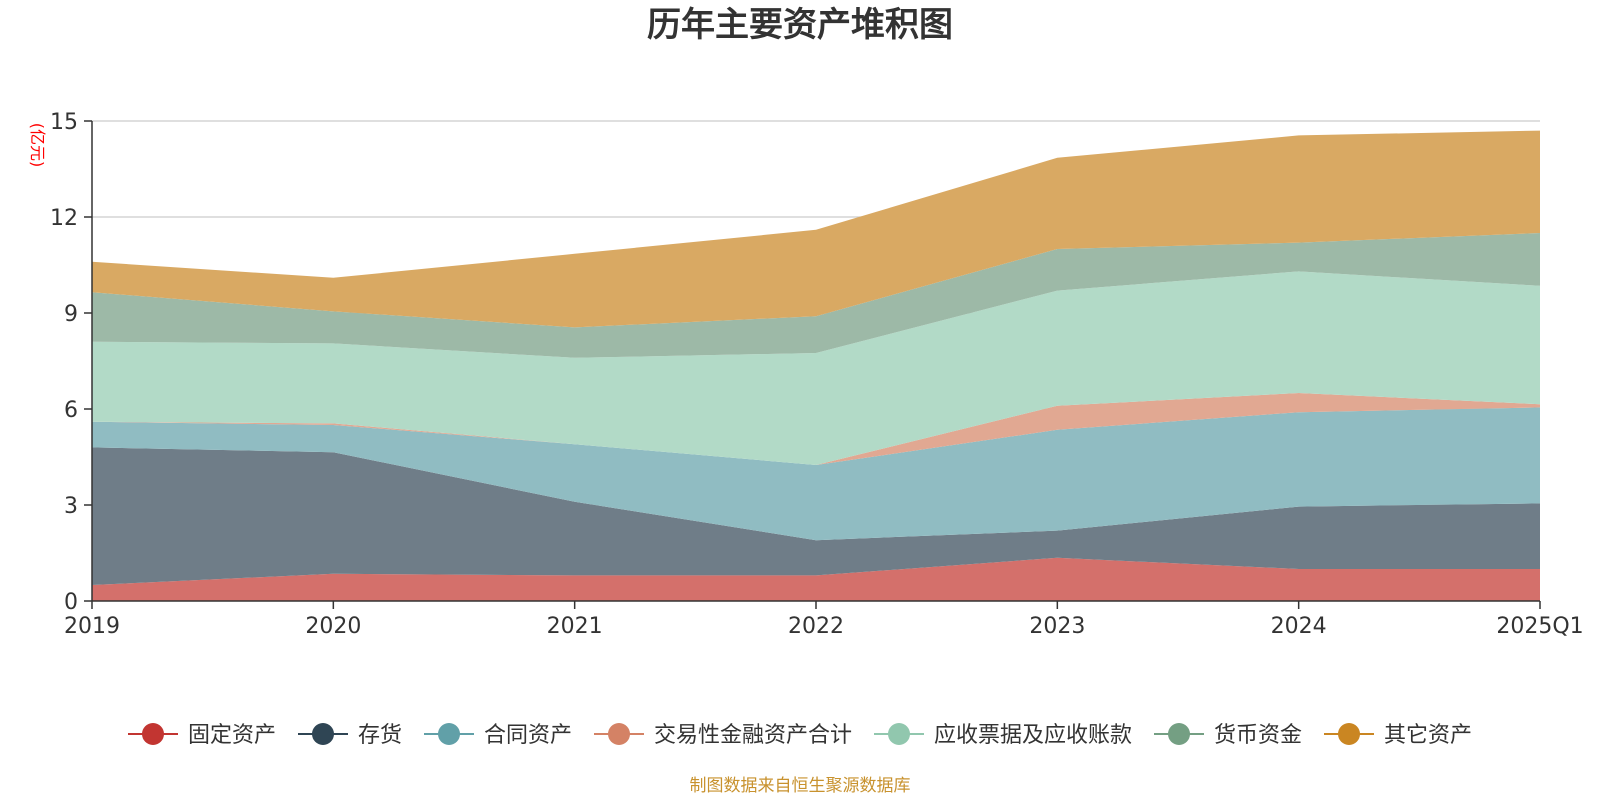 Image resolution: width=1600 pixels, height=800 pixels. What do you see at coordinates (64, 218) in the screenshot?
I see `y-tick-label: 12` at bounding box center [64, 218].